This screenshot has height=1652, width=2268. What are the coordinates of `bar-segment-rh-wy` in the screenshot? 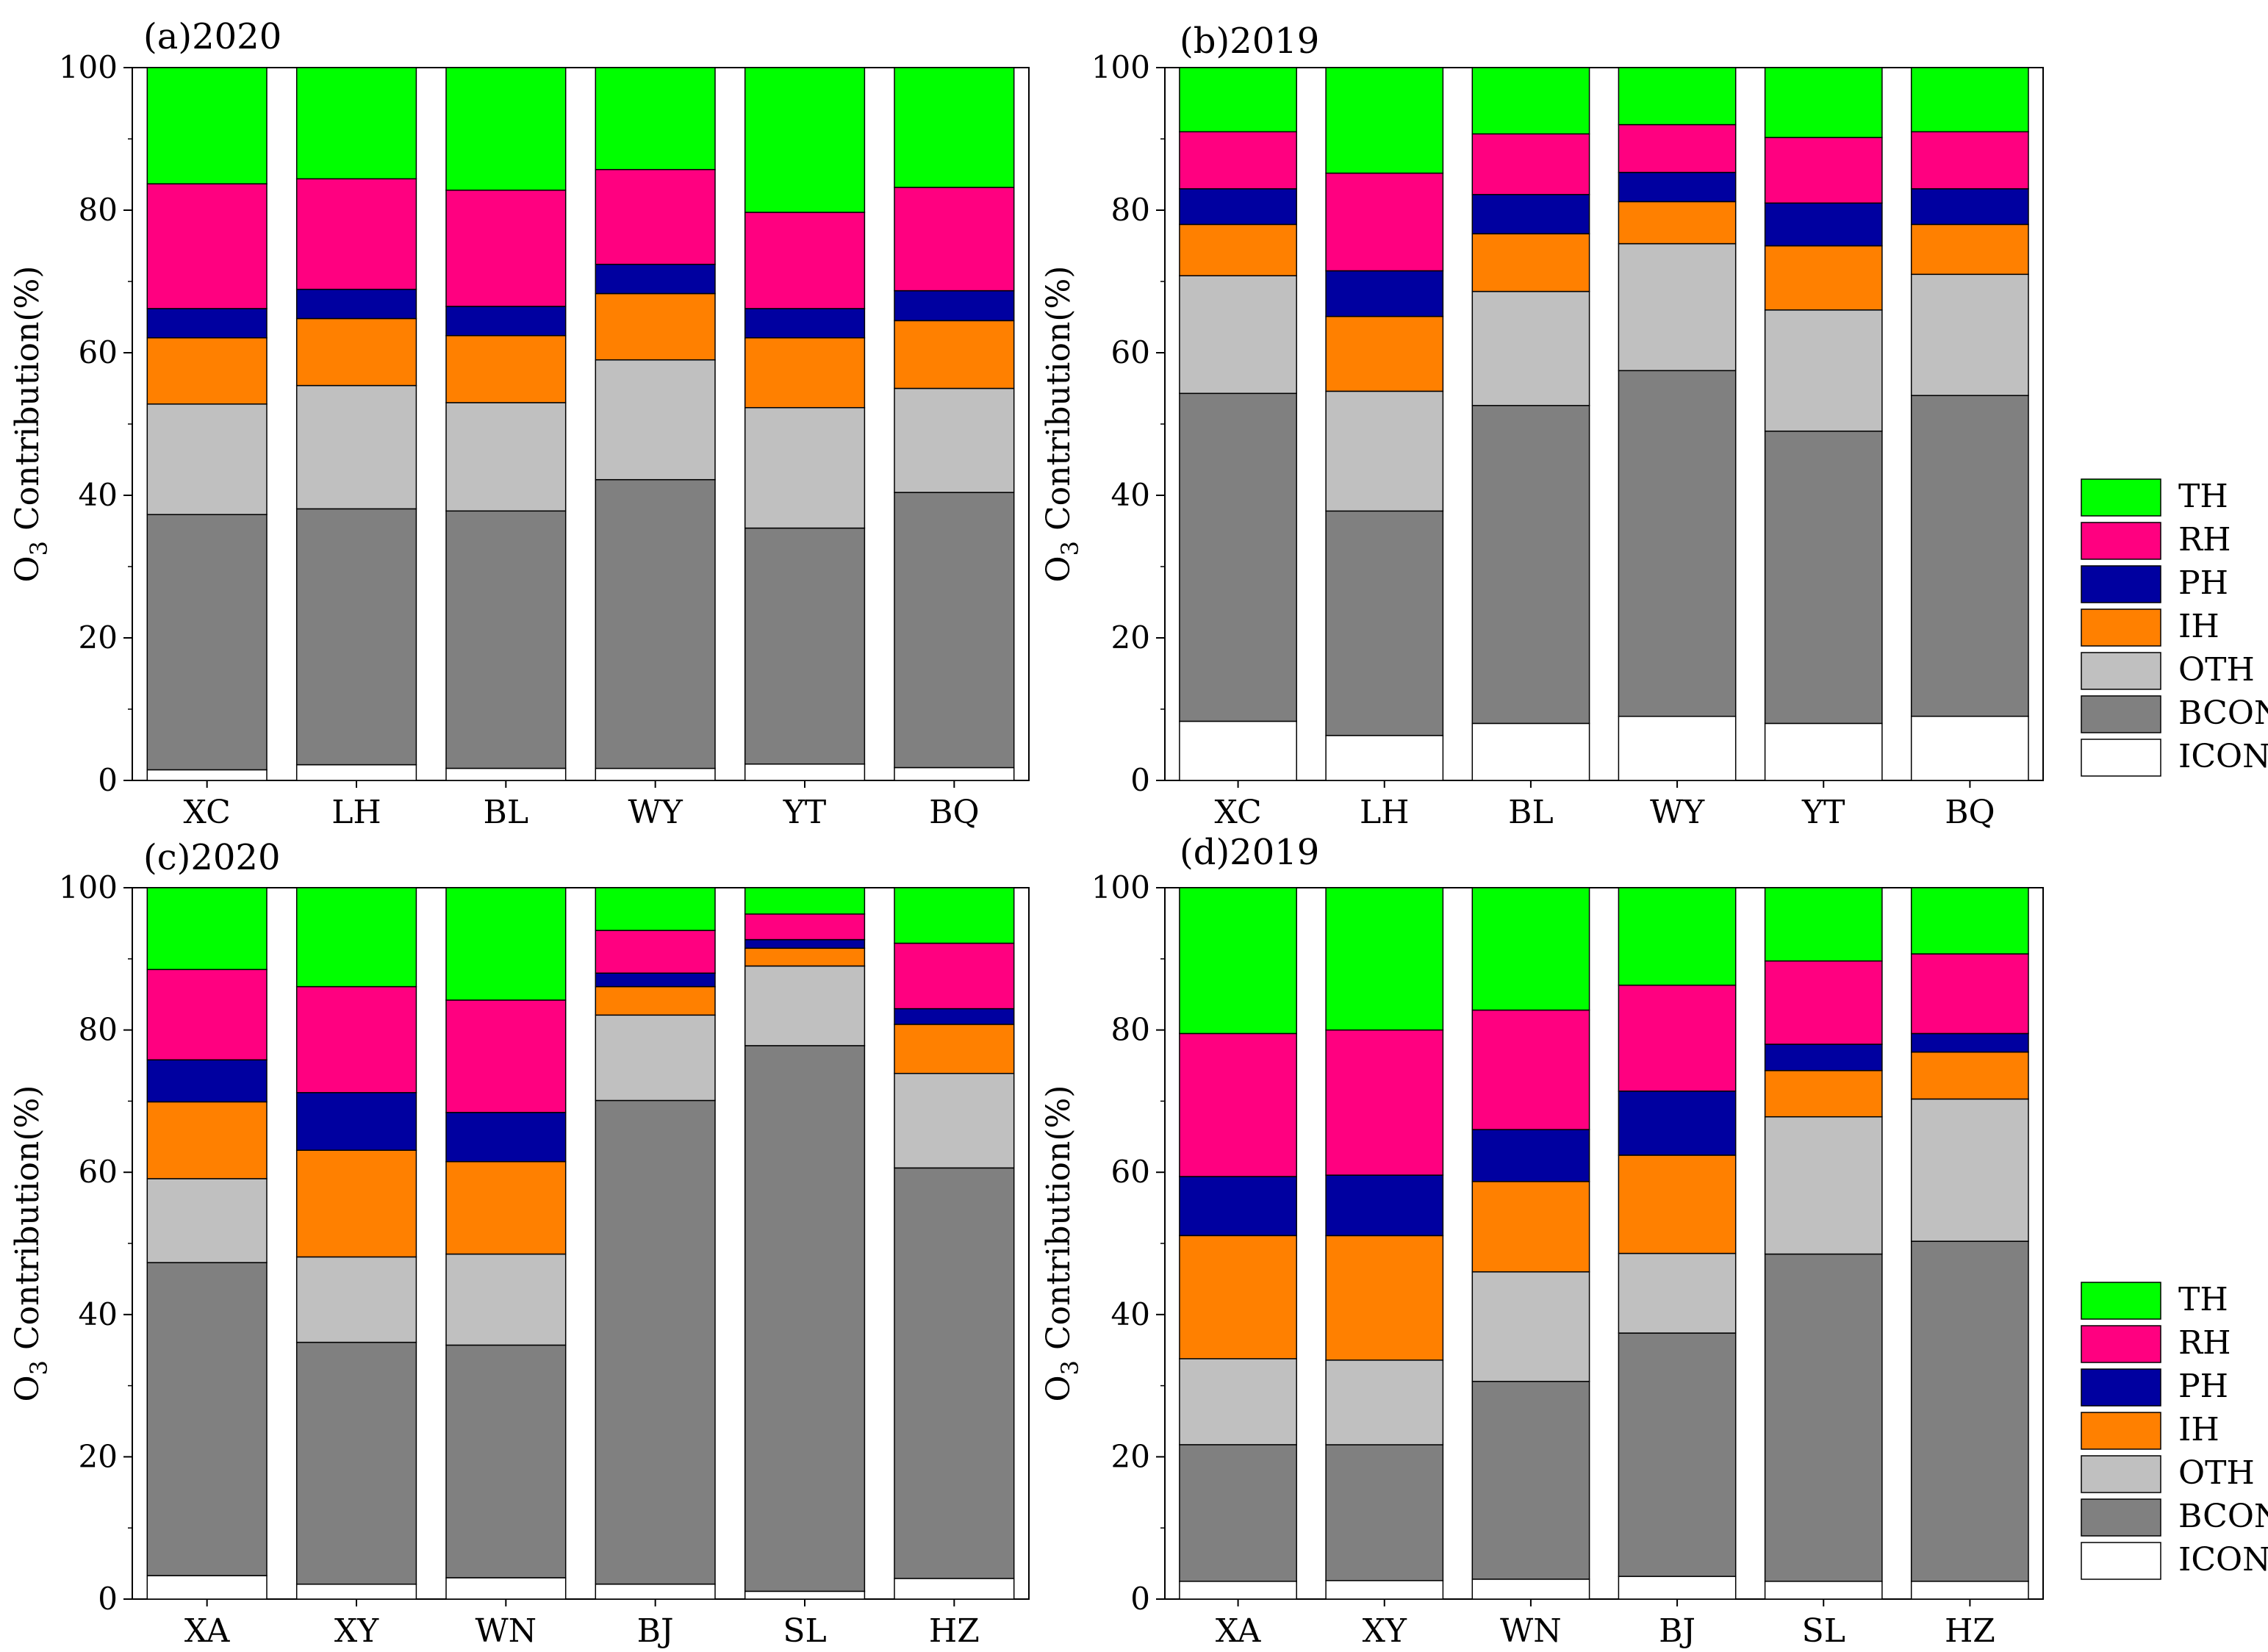 It's located at (1677, 148).